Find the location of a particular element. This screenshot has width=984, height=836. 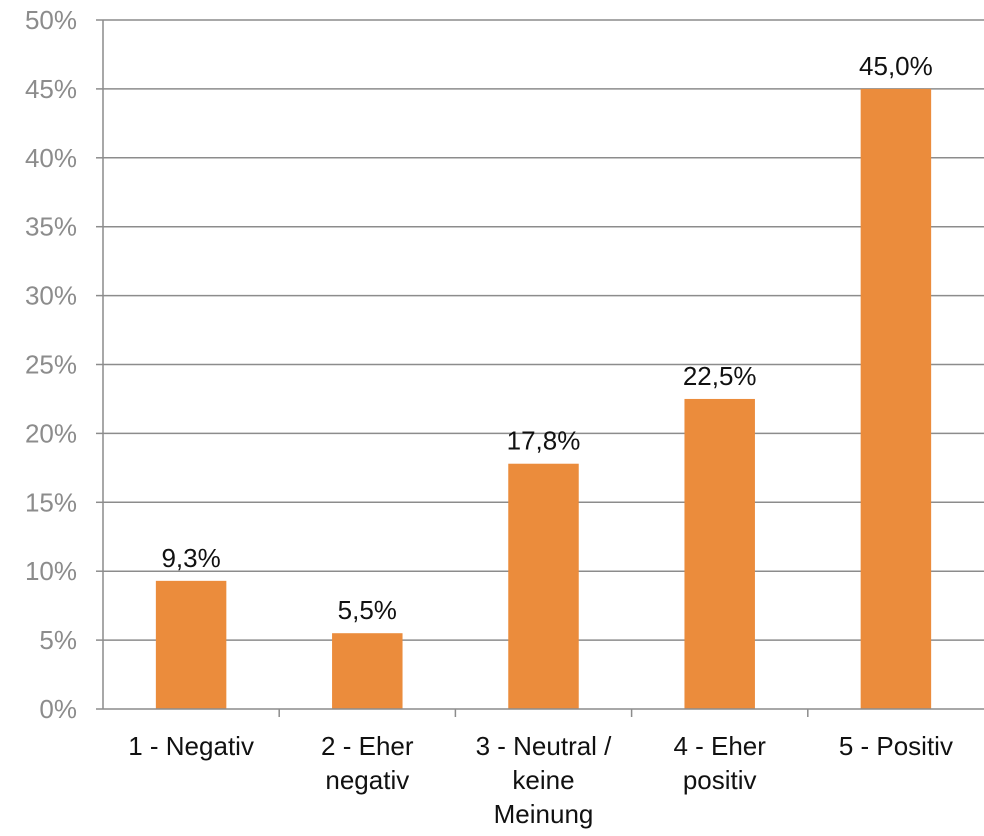

x-tick-label: 5 - Positiv is located at coordinates (896, 746).